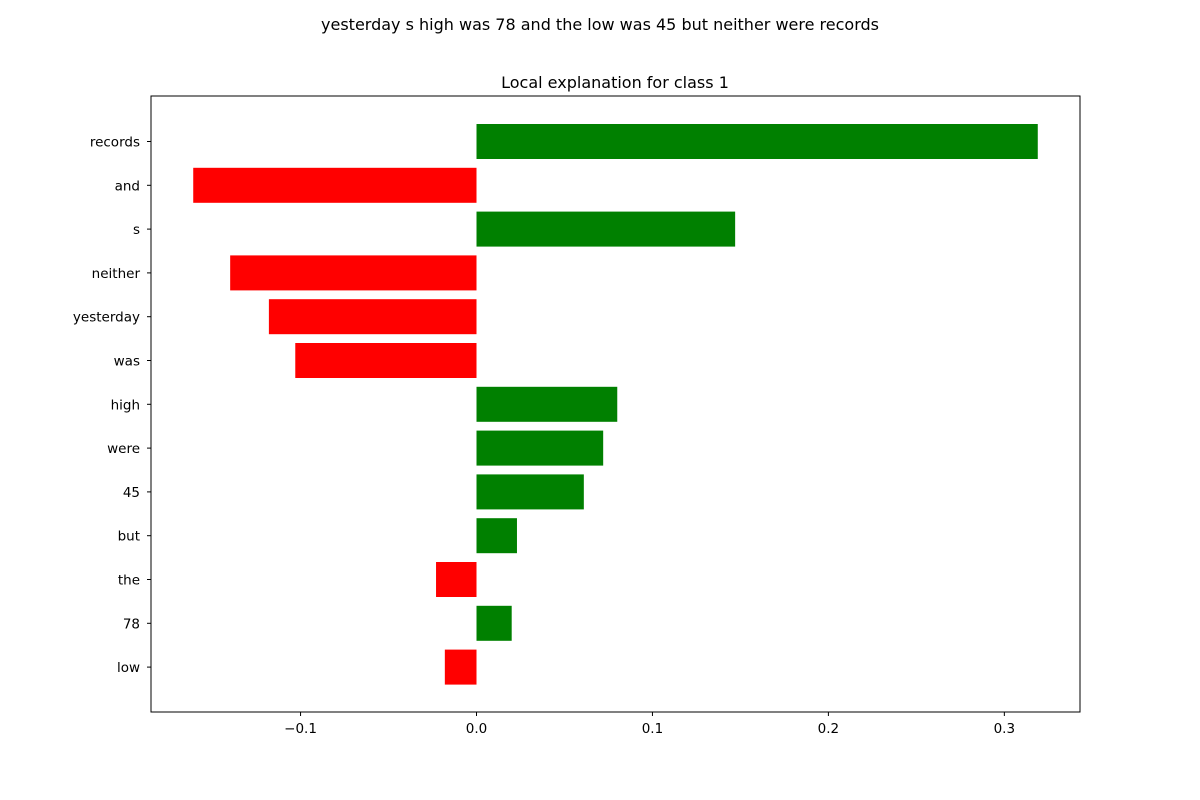  What do you see at coordinates (615, 82) in the screenshot?
I see `chart-title: Local explanation for class 1` at bounding box center [615, 82].